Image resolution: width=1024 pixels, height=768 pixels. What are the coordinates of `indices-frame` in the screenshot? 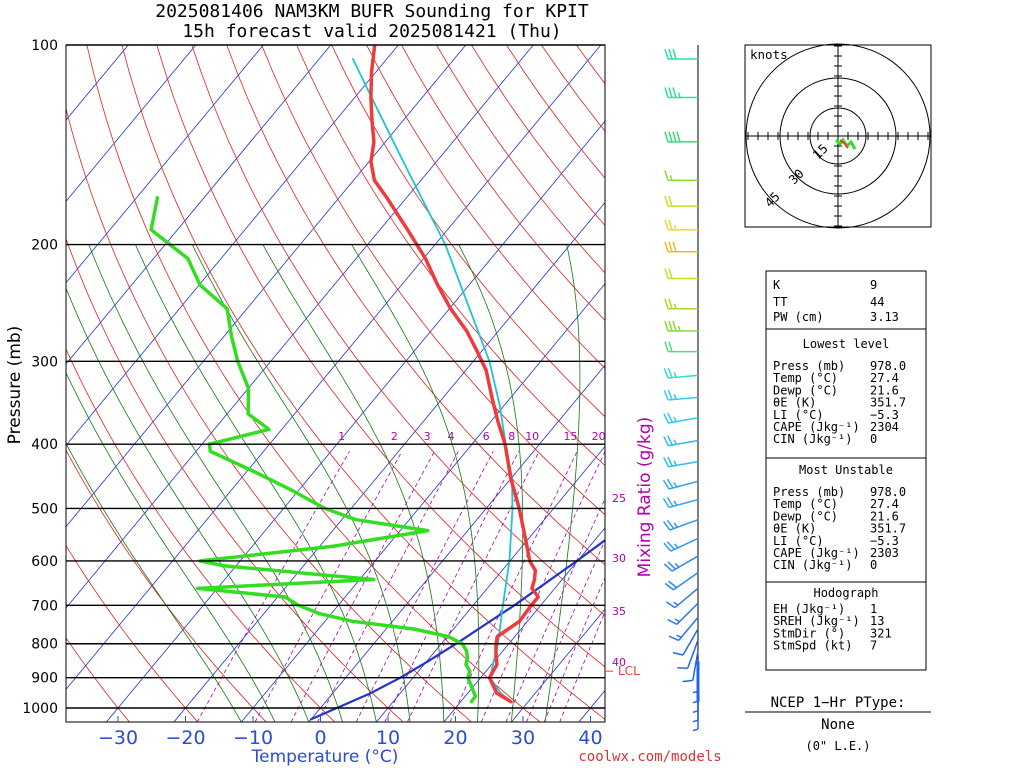 It's located at (846, 470).